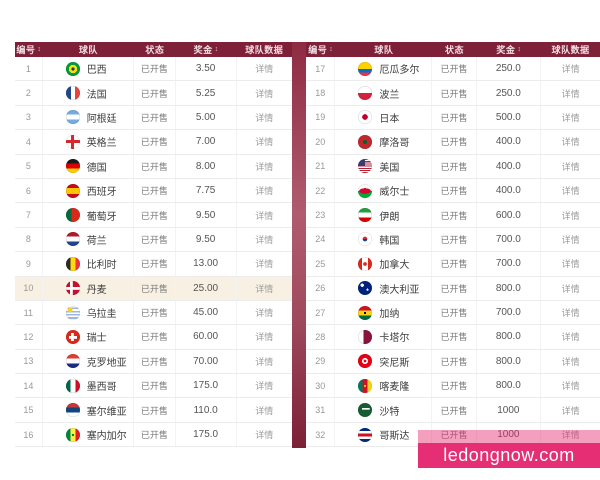  I want to click on canada-flag-icon, so click(365, 263).